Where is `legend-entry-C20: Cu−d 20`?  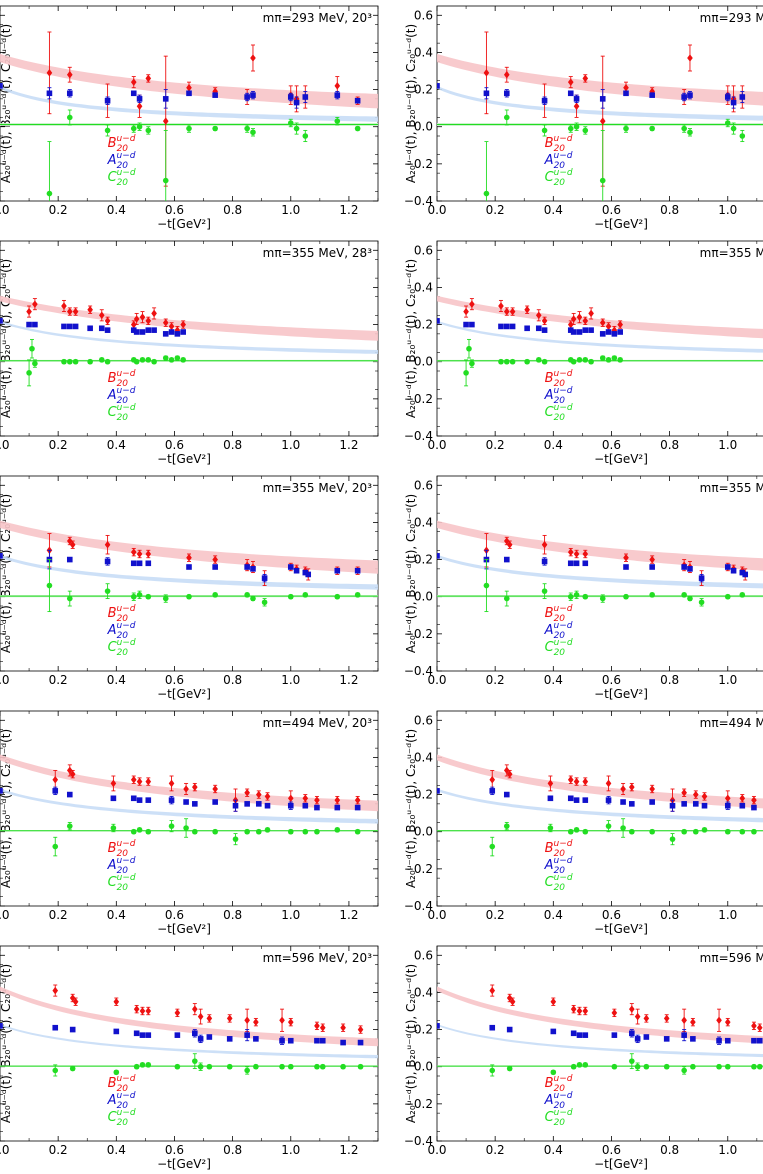
legend-entry-C20: Cu−d 20 is located at coordinates (559, 648).